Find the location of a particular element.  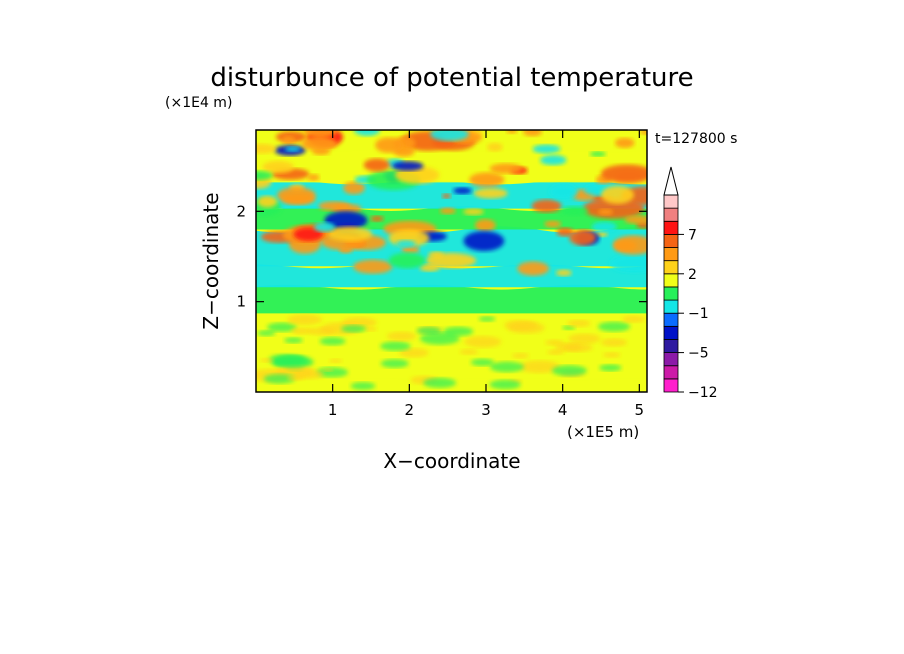

y-tick-label: 2 is located at coordinates (241, 211).